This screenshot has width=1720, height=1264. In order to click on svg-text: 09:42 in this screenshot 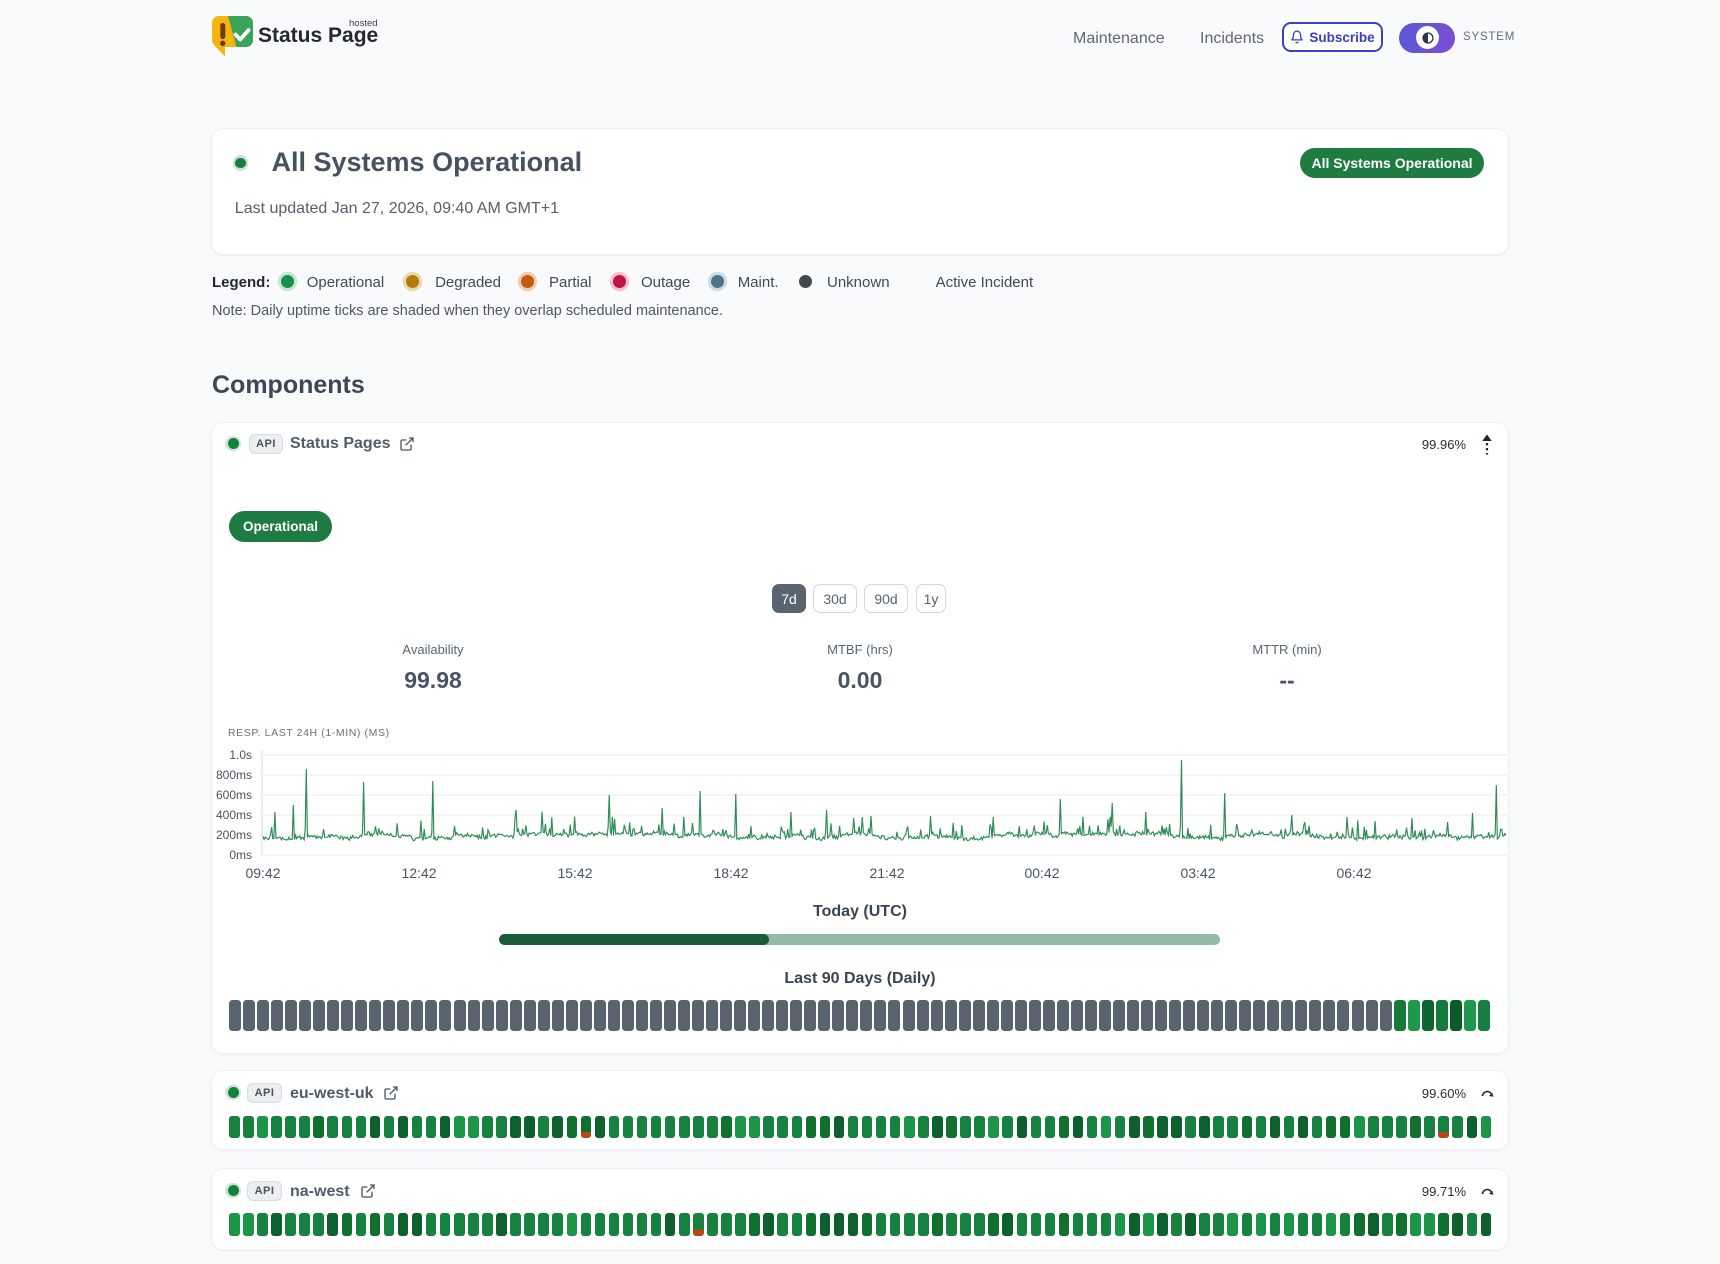, I will do `click(262, 873)`.